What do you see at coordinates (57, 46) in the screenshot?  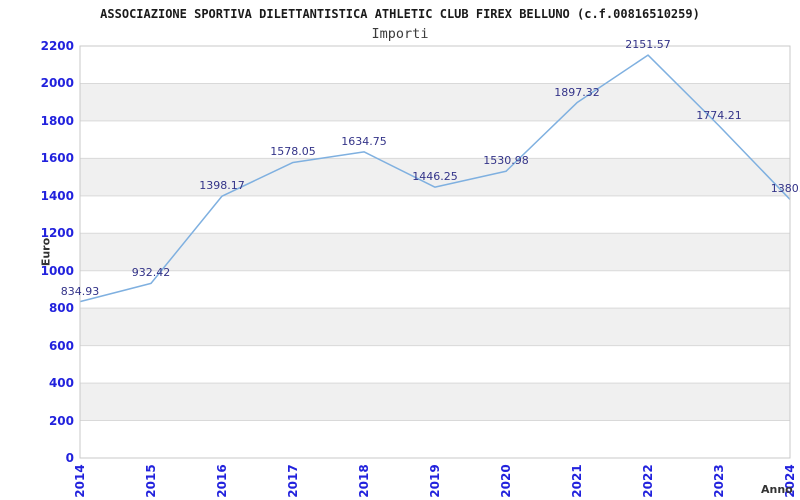 I see `y-tick-label: 2200` at bounding box center [57, 46].